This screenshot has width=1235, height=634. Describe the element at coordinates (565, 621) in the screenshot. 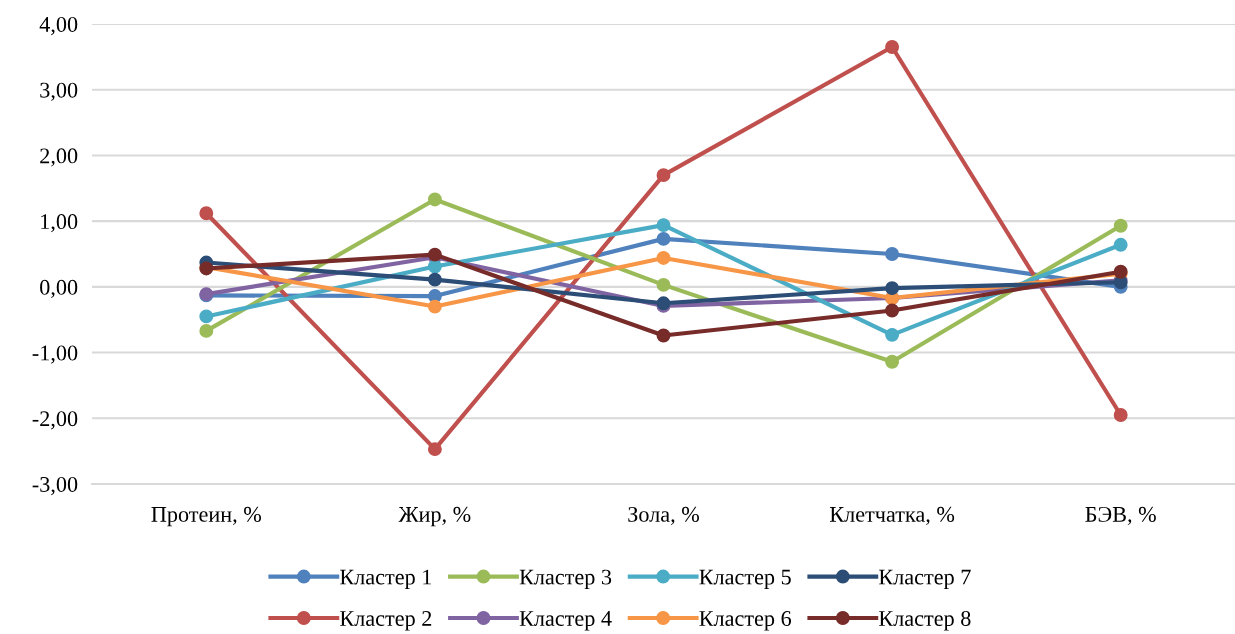

I see `legend-label: Кластер 4` at that location.